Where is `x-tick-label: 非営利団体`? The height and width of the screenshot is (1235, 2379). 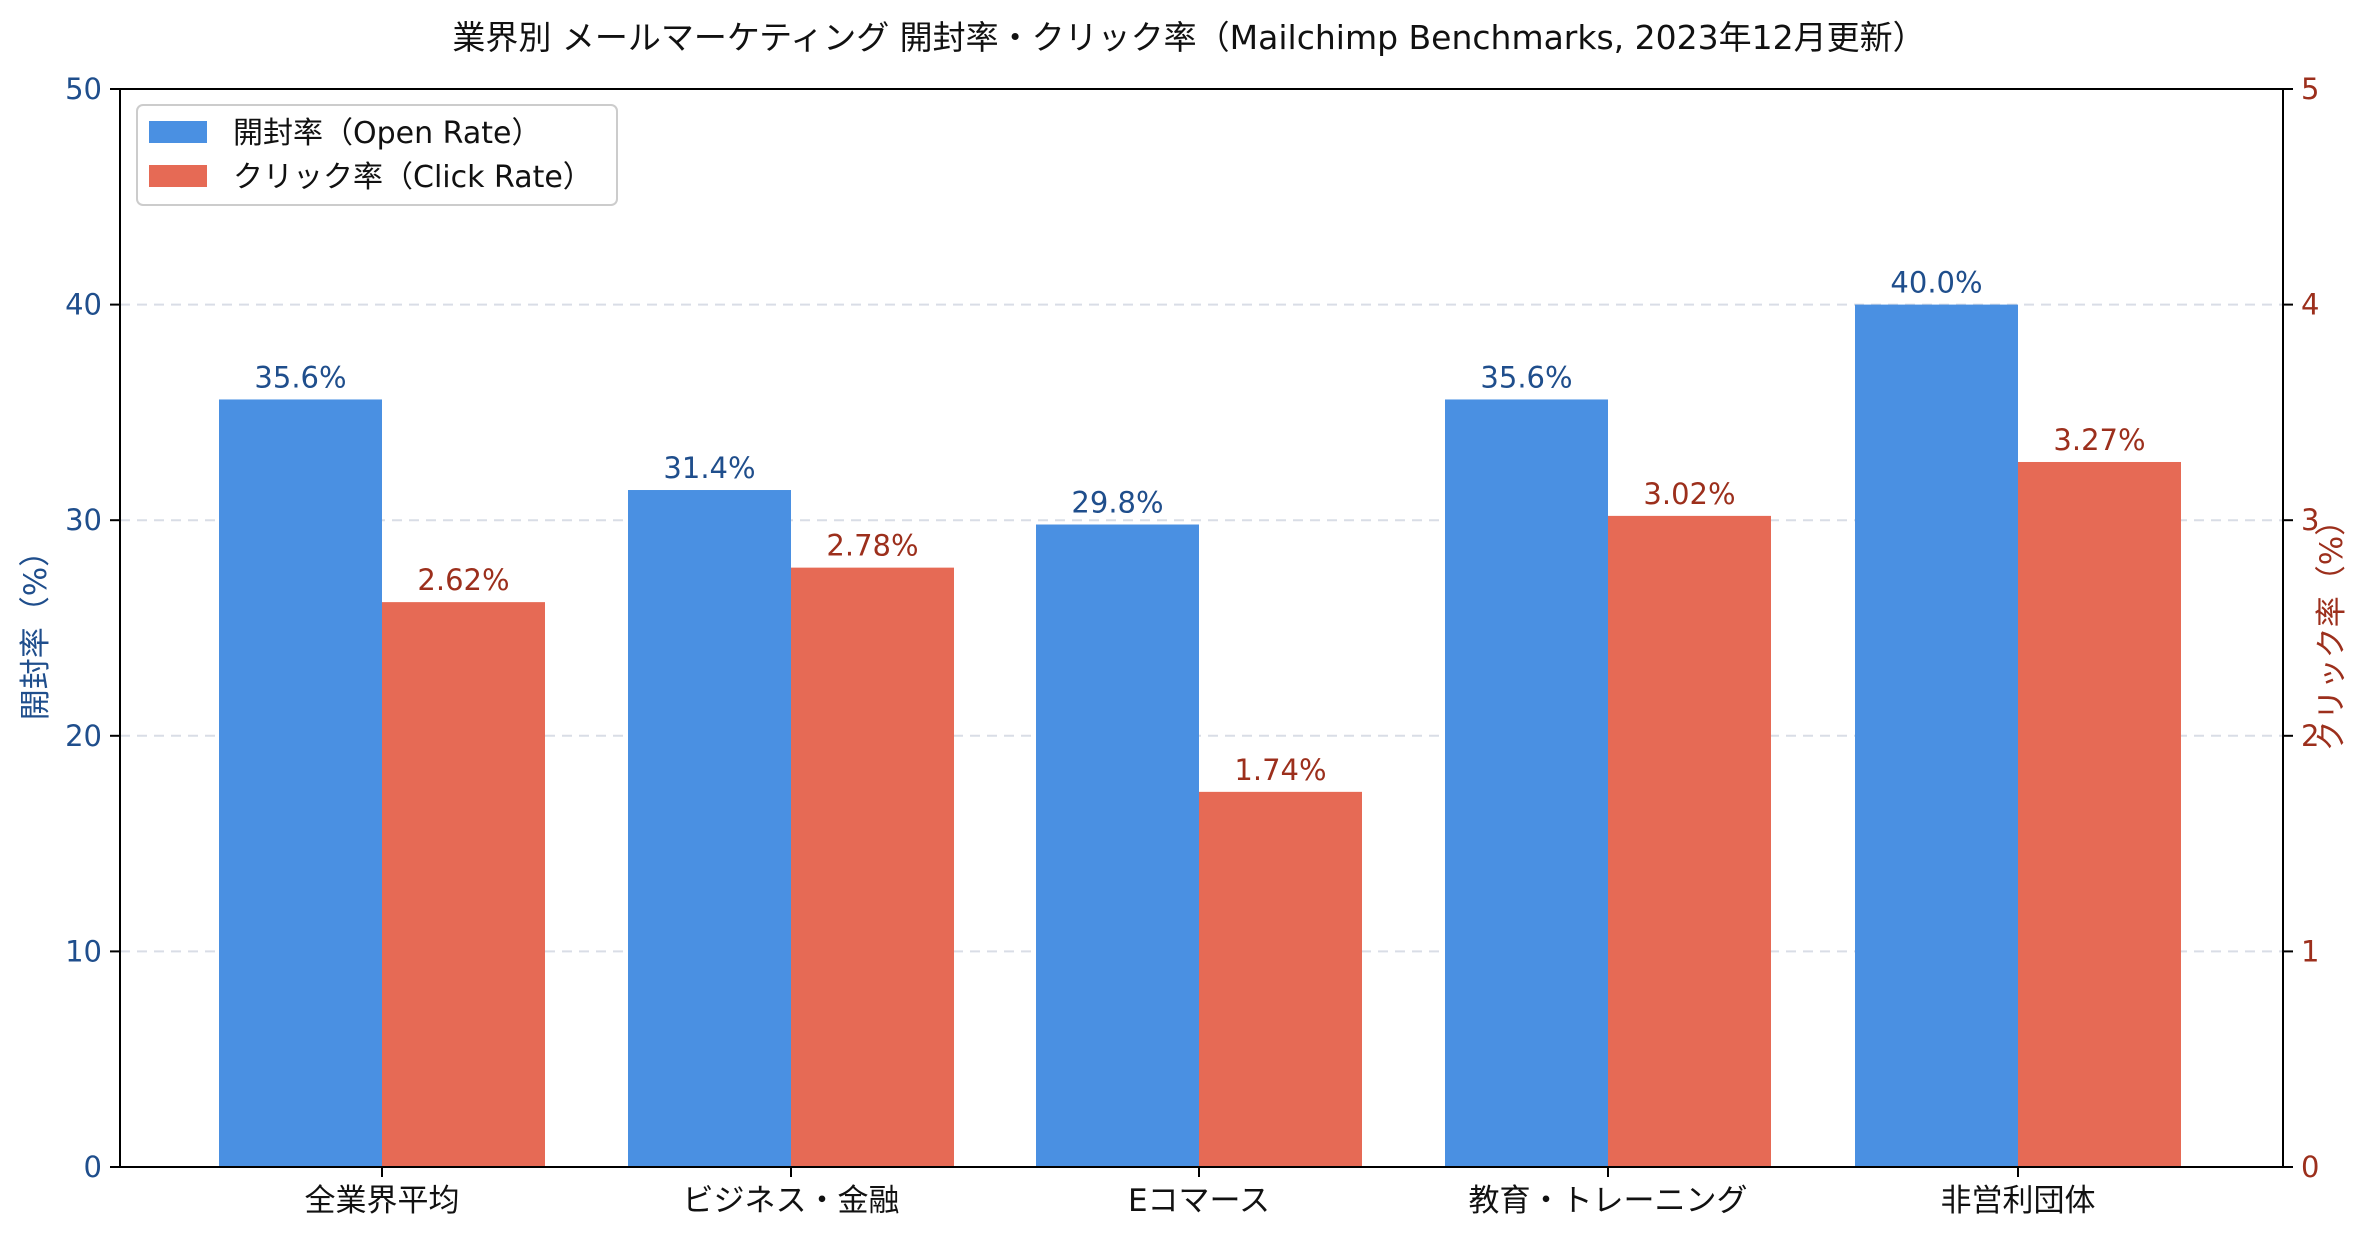
x-tick-label: 非営利団体 is located at coordinates (2018, 1201).